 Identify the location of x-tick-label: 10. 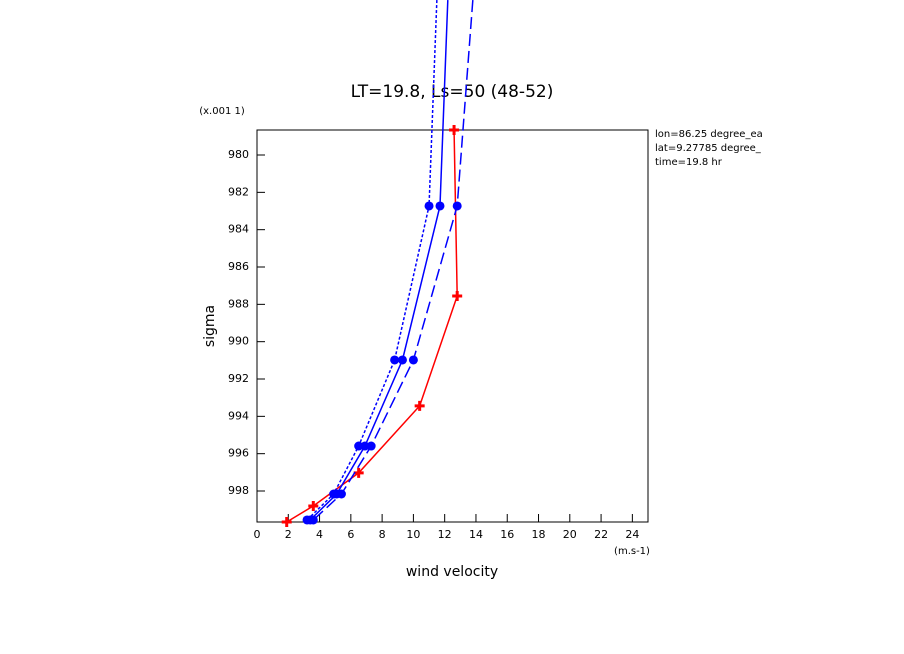
(413, 534).